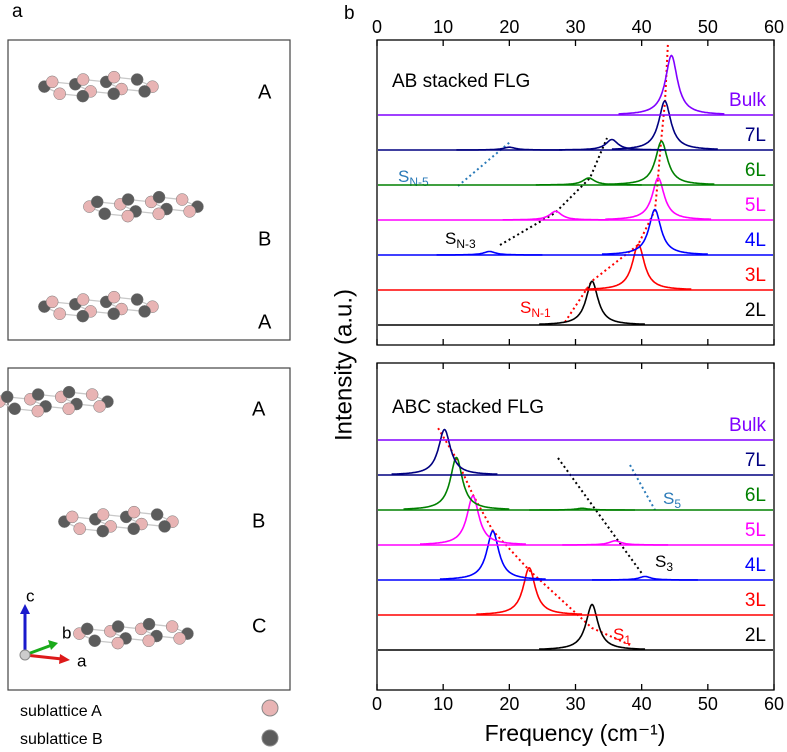 Image resolution: width=787 pixels, height=752 pixels. Describe the element at coordinates (61, 739) in the screenshot. I see `legend-label: sublattice B` at that location.